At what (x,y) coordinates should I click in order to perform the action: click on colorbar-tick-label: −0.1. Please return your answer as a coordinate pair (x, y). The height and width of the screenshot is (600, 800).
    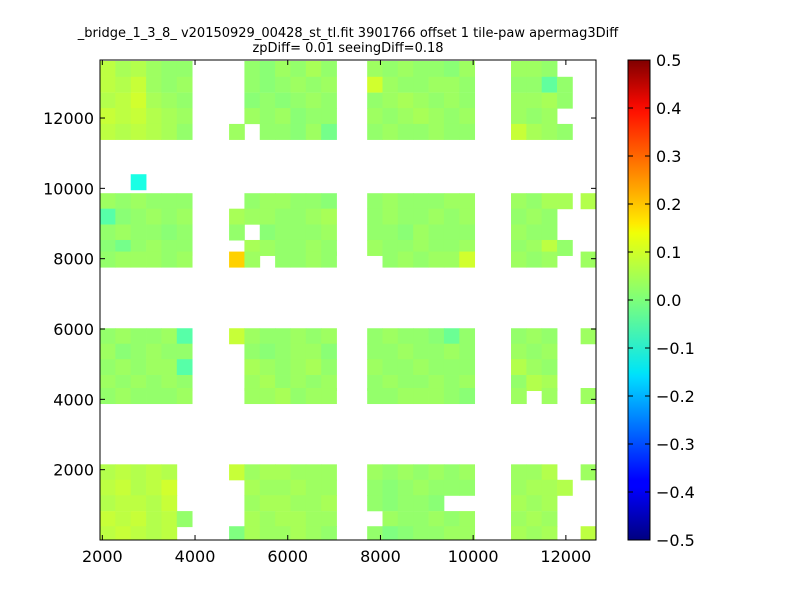
    Looking at the image, I should click on (675, 348).